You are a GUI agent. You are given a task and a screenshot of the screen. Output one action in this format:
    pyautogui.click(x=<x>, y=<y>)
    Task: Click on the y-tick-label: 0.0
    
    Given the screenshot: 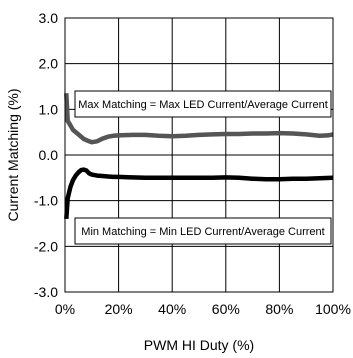 What is the action you would take?
    pyautogui.click(x=49, y=155)
    